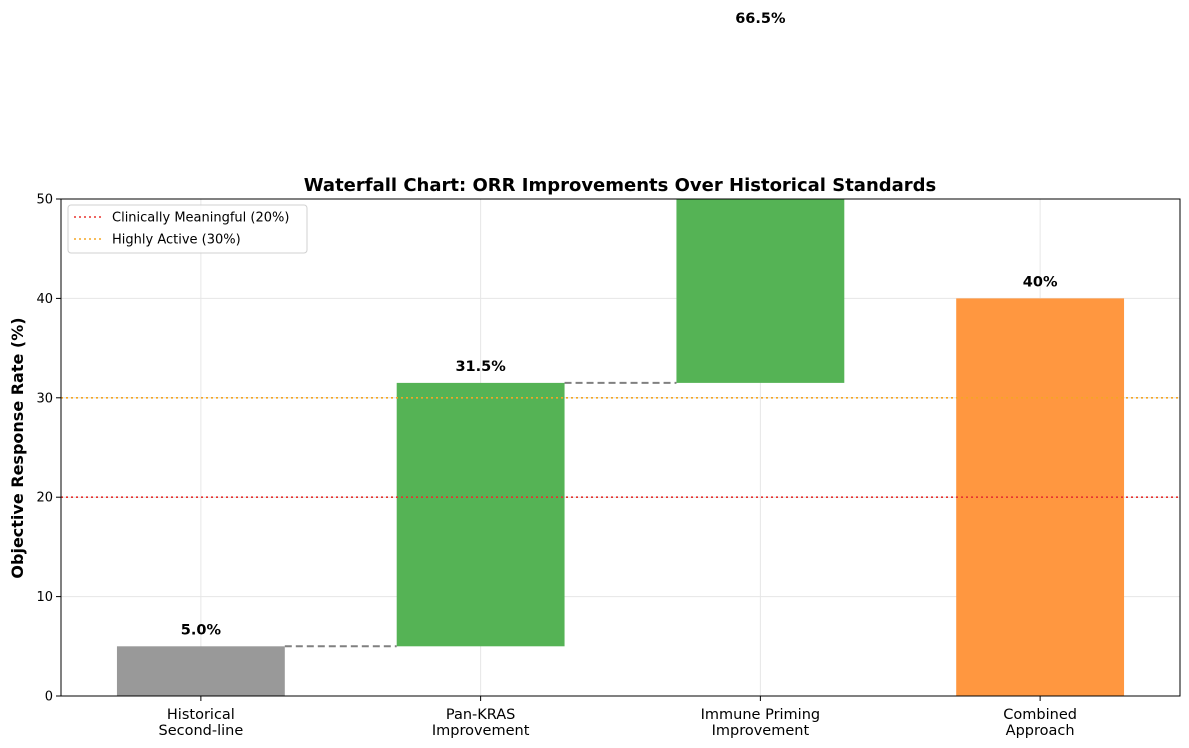 The image size is (1189, 748). Describe the element at coordinates (49, 697) in the screenshot. I see `y-tick-label: 0` at that location.